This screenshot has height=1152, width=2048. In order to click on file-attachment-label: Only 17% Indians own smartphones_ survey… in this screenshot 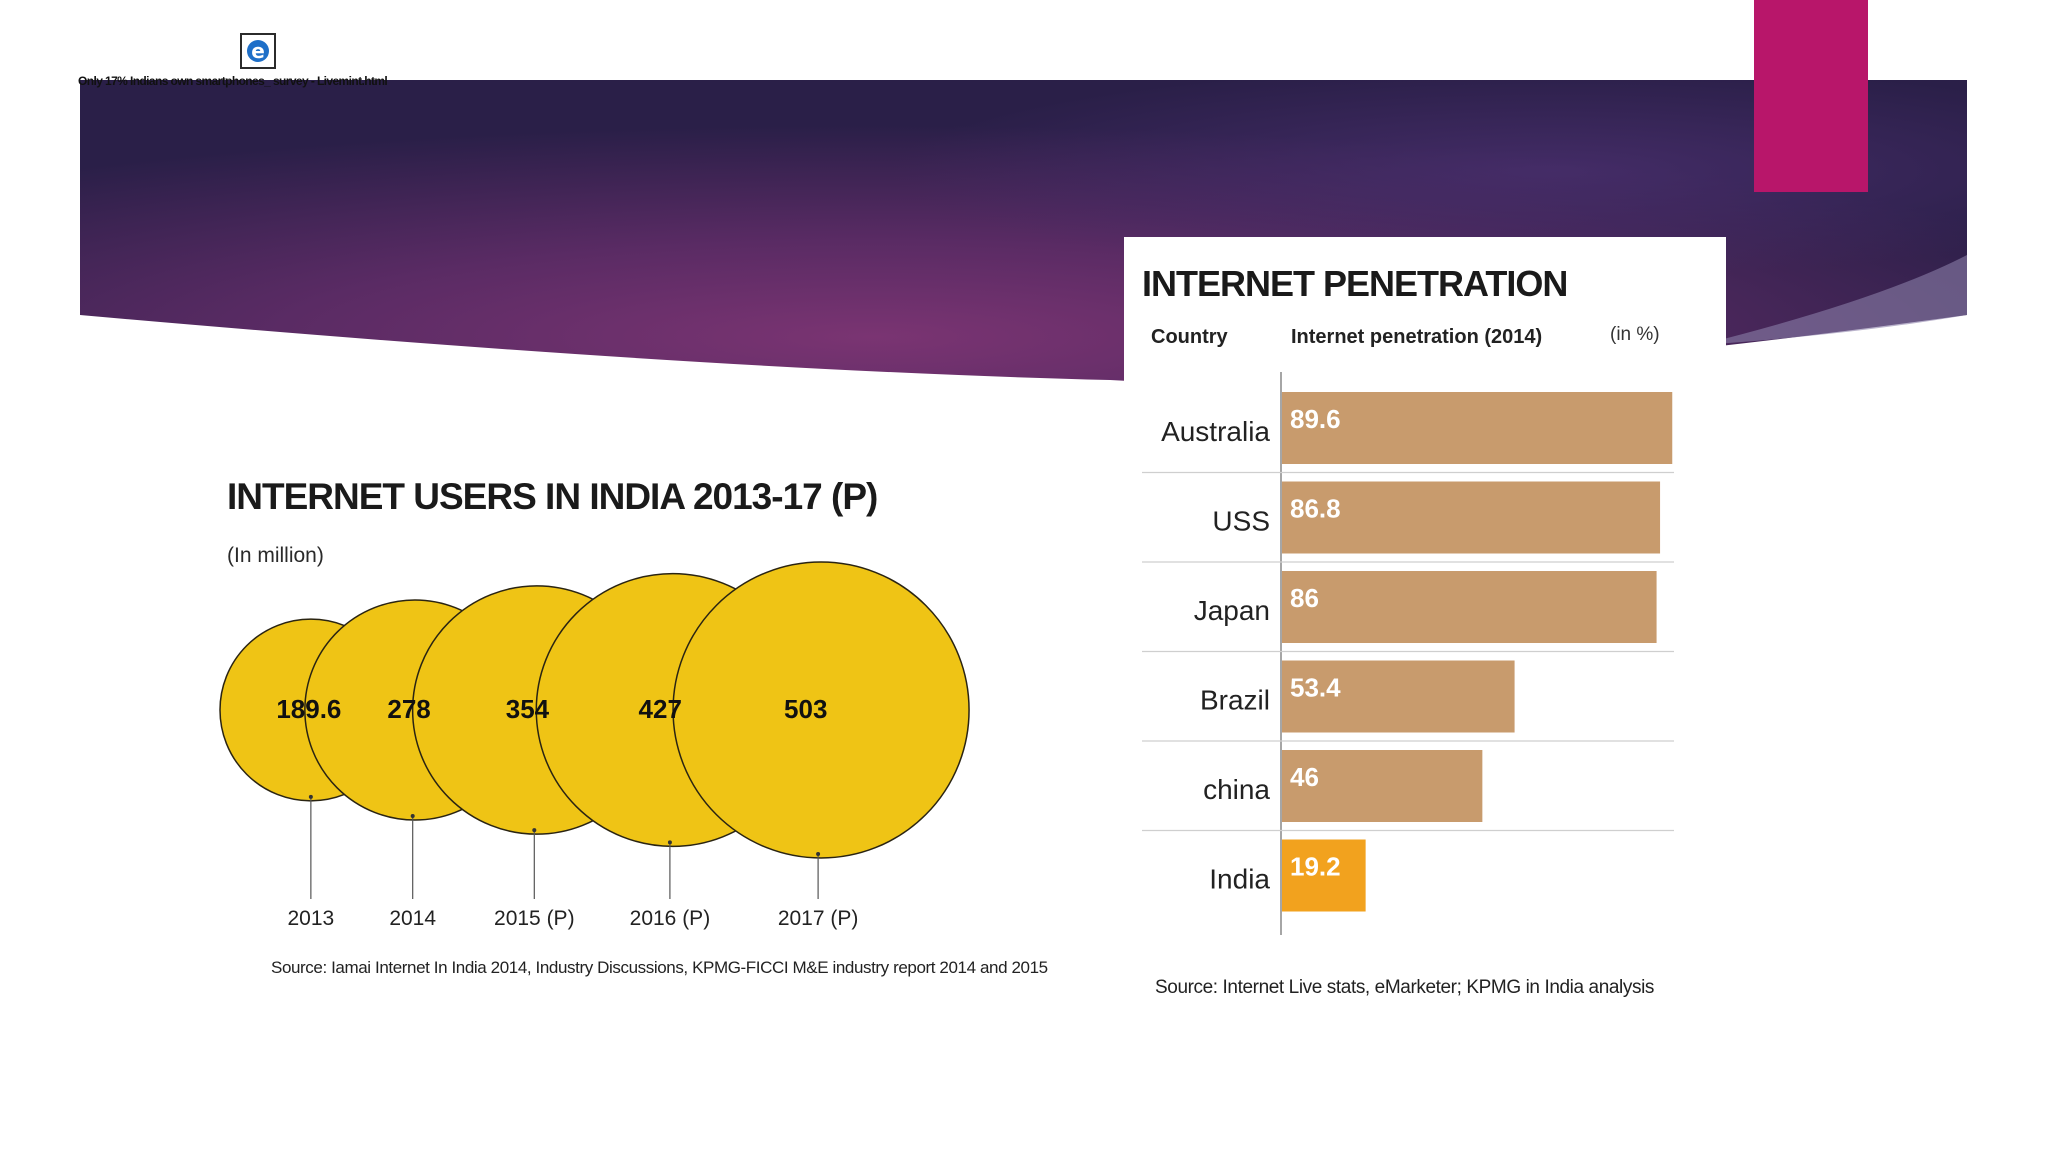, I will do `click(233, 81)`.